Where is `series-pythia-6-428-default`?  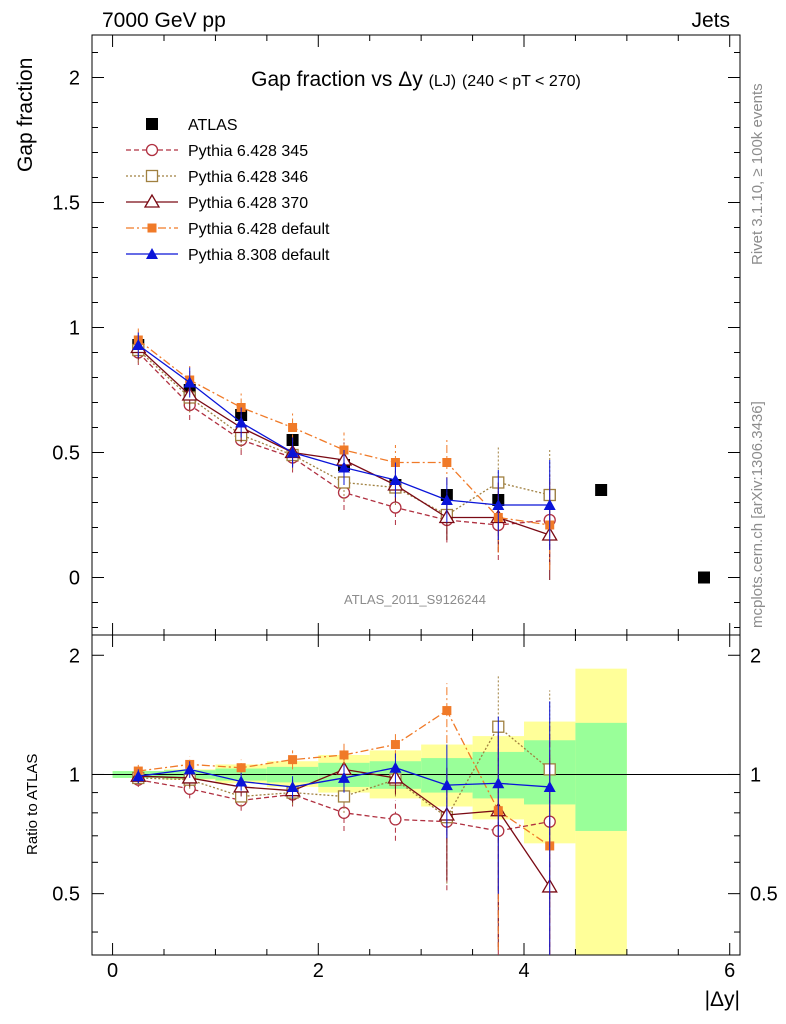
series-pythia-6-428-default is located at coordinates (344, 448).